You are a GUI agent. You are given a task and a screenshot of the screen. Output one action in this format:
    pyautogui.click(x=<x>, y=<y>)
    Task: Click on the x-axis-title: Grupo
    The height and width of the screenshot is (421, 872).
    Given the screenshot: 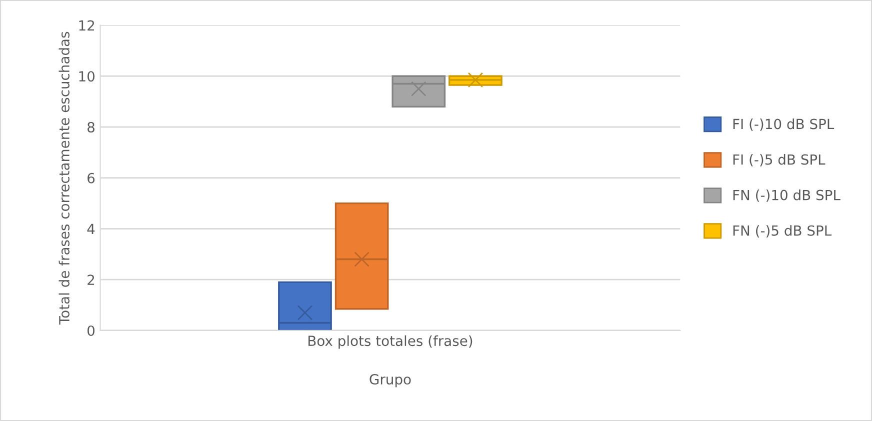 What is the action you would take?
    pyautogui.click(x=390, y=381)
    